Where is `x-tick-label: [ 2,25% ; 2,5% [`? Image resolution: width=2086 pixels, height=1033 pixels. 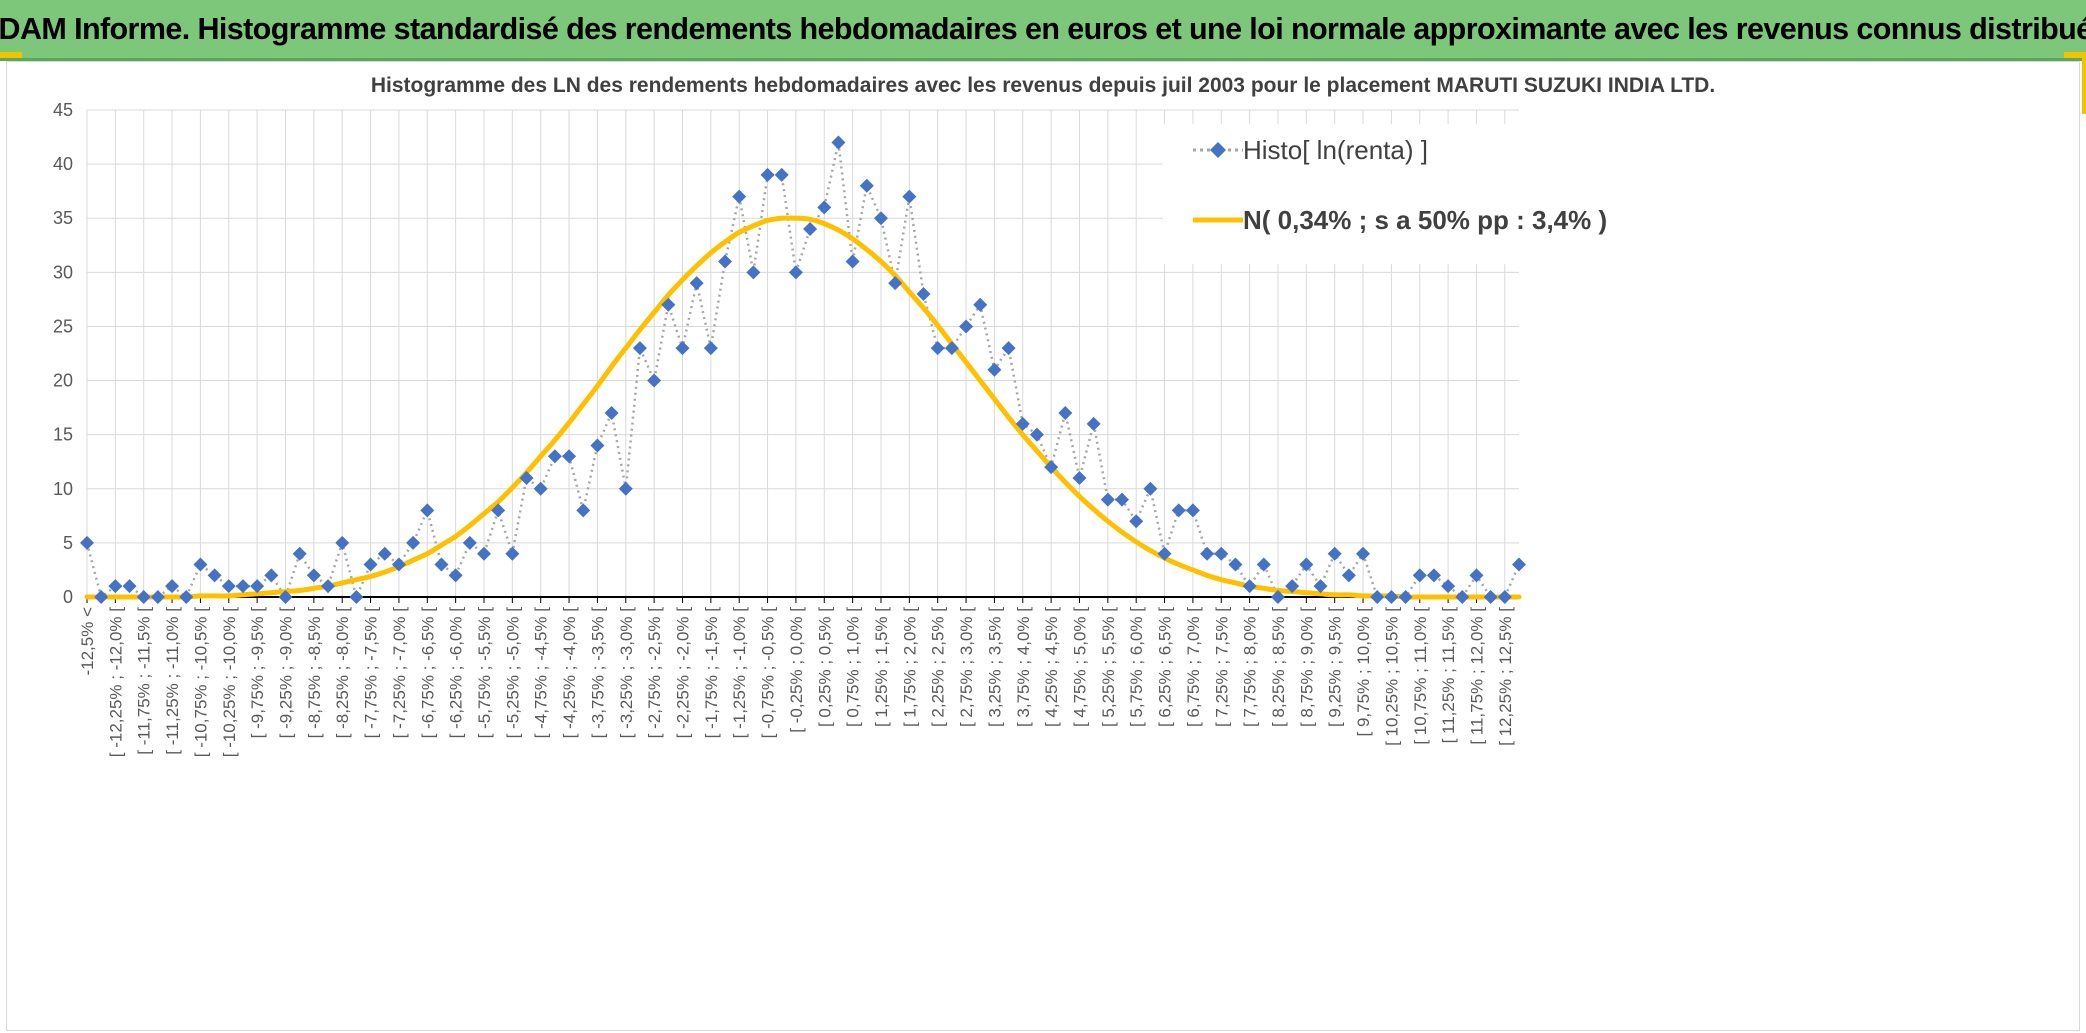 x-tick-label: [ 2,25% ; 2,5% [ is located at coordinates (938, 667).